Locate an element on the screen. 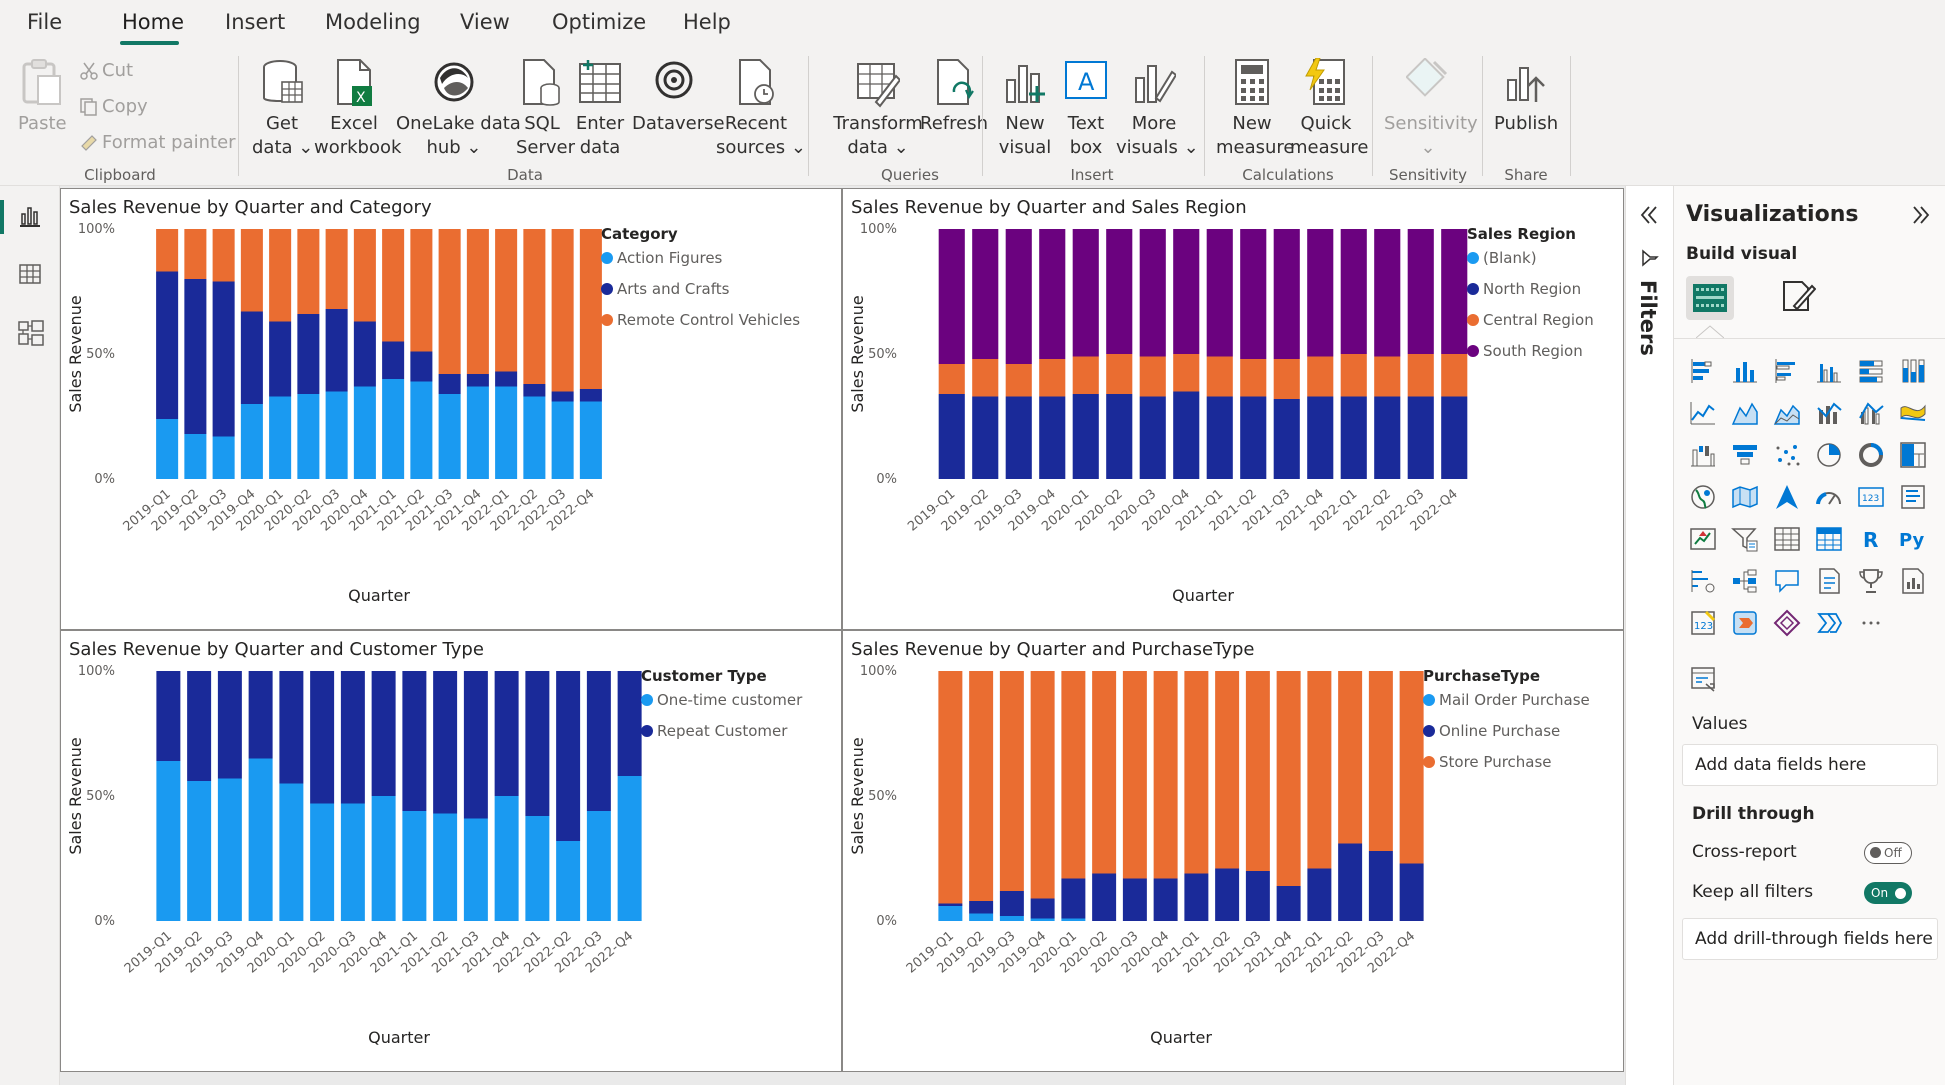 The width and height of the screenshot is (1945, 1085). build-visual-tab is located at coordinates (1710, 298).